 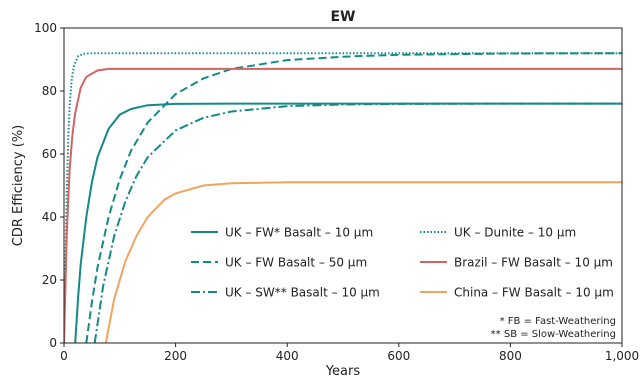 What do you see at coordinates (533, 263) in the screenshot?
I see `legend-label: Brazil – FW Basalt – 10 µm` at bounding box center [533, 263].